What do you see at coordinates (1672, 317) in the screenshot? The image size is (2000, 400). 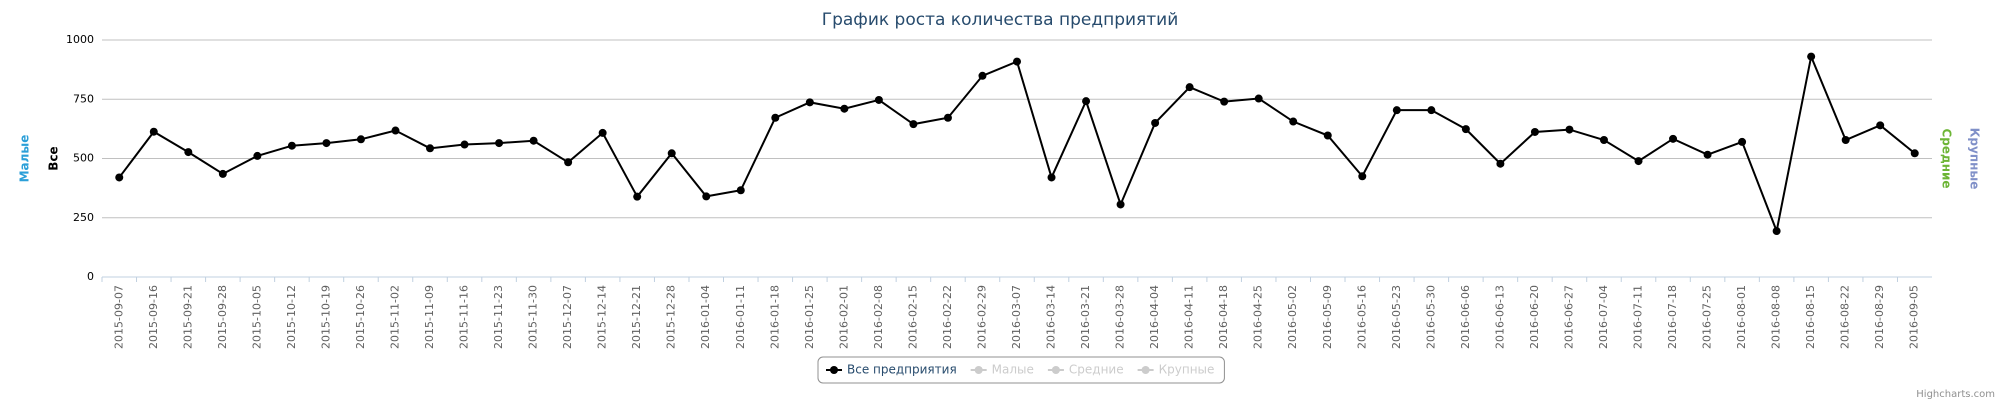 I see `x-tick-label: 2016-07-18` at bounding box center [1672, 317].